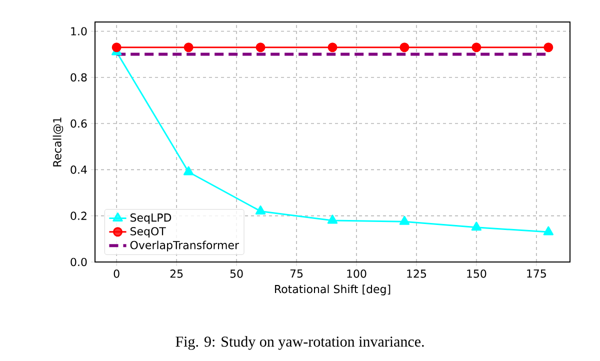 Image resolution: width=600 pixels, height=361 pixels. Describe the element at coordinates (476, 274) in the screenshot. I see `x-tick-label: 150` at that location.